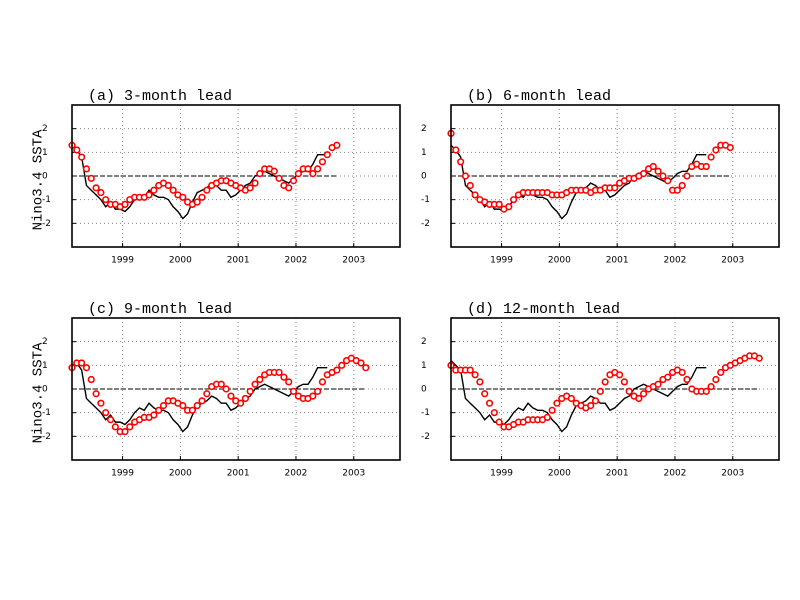 Image resolution: width=800 pixels, height=600 pixels. I want to click on x-tick-label: 2000, so click(559, 474).